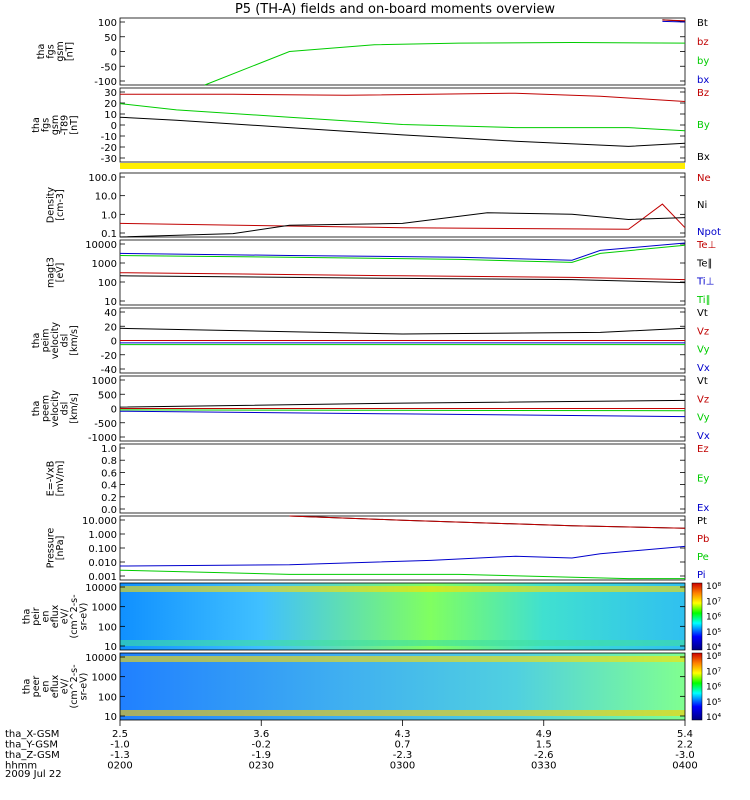 The width and height of the screenshot is (750, 800). I want to click on x-row-label: tha_Z-GSM, so click(32, 755).